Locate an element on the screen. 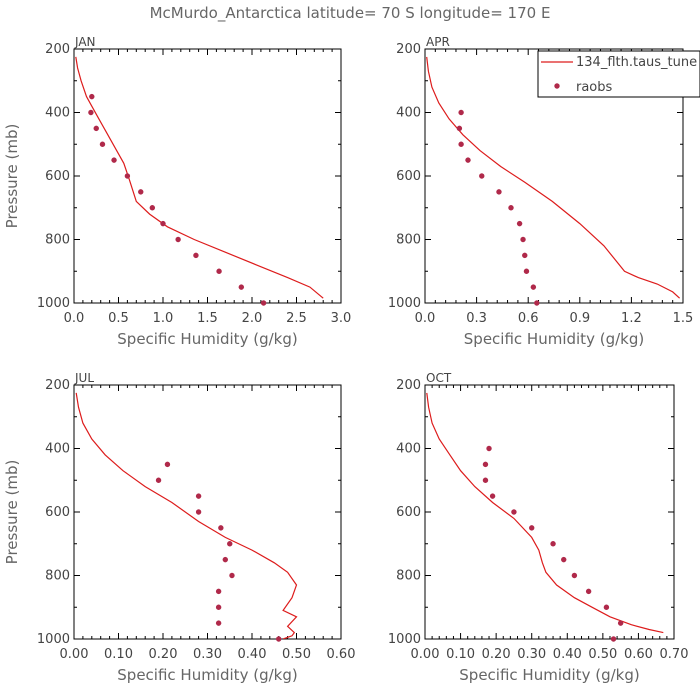 The width and height of the screenshot is (700, 700). x-tick-label: 0.70 is located at coordinates (674, 654).